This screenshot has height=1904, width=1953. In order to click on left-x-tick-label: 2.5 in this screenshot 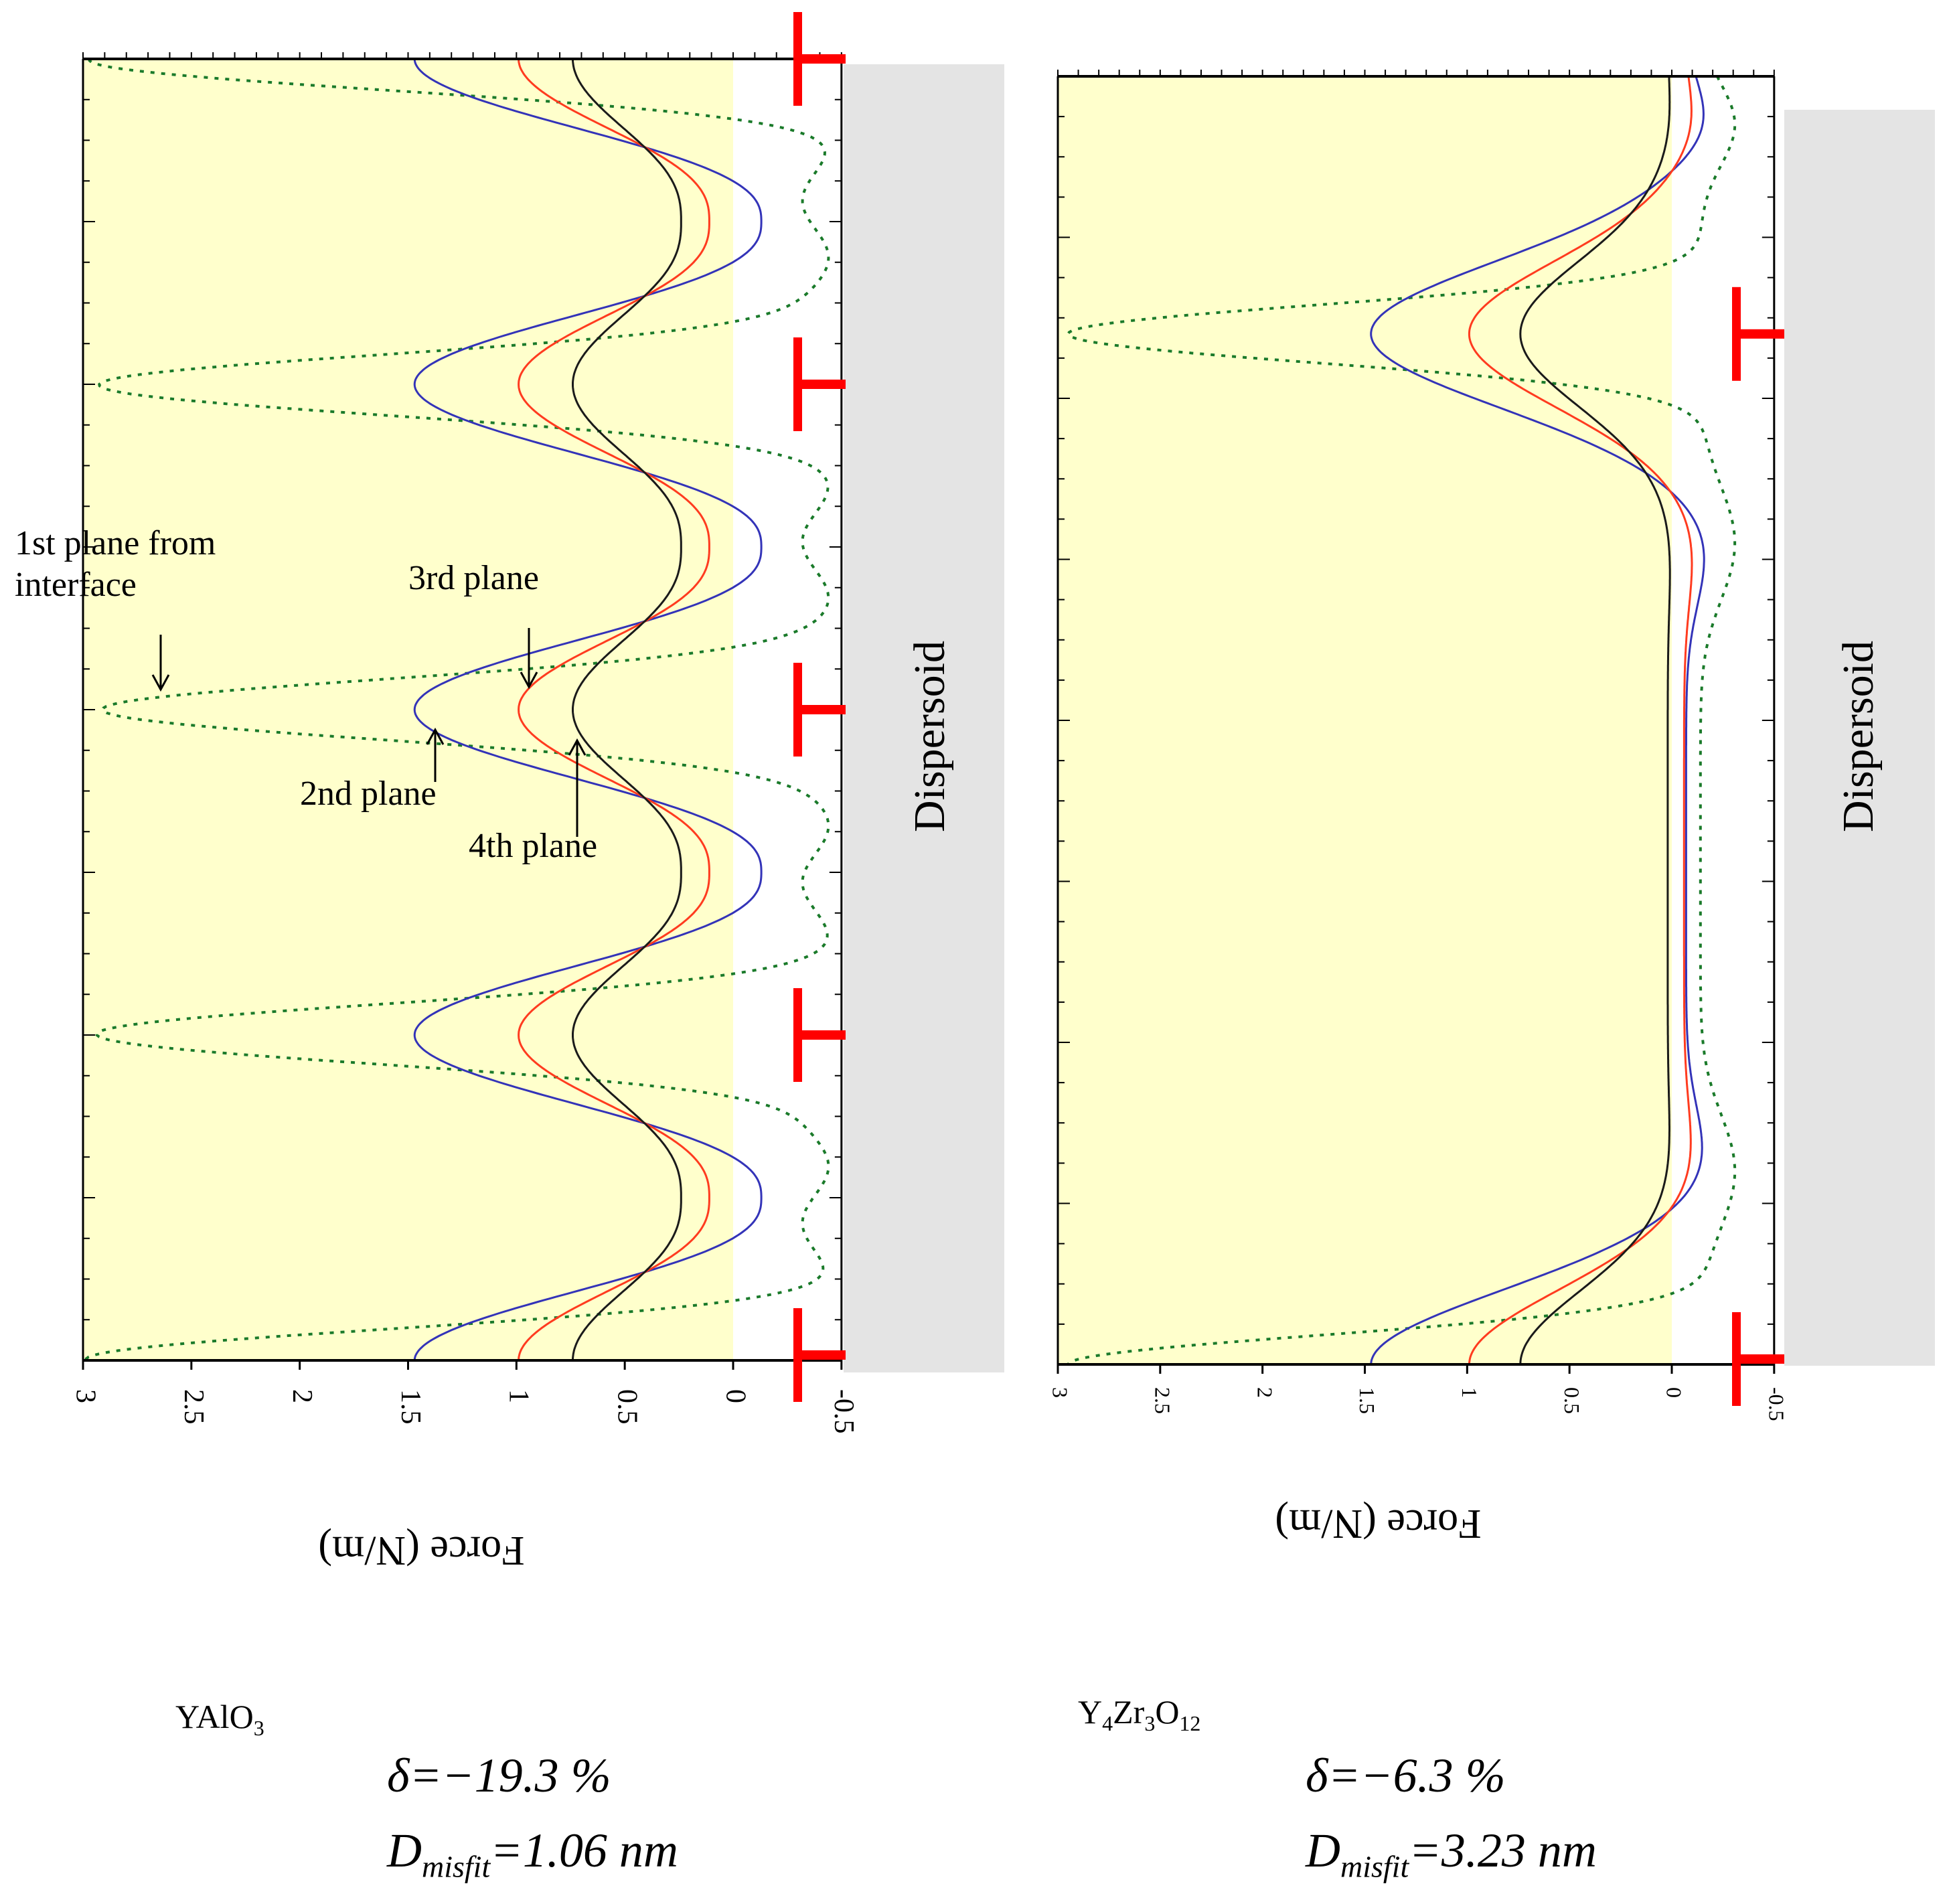, I will do `click(193, 1407)`.